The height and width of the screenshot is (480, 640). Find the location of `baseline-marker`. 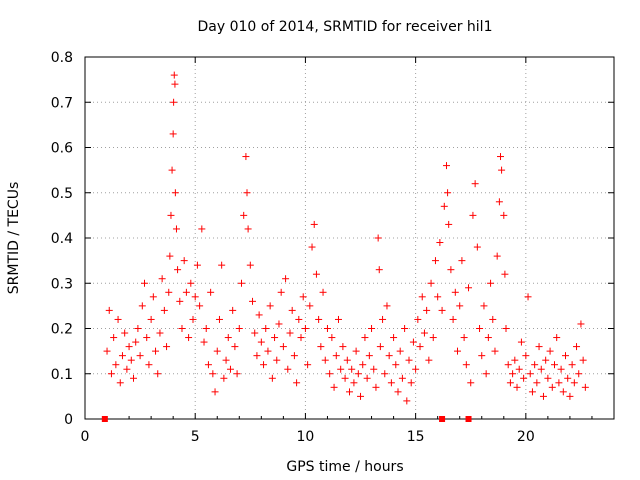

baseline-marker is located at coordinates (442, 419).